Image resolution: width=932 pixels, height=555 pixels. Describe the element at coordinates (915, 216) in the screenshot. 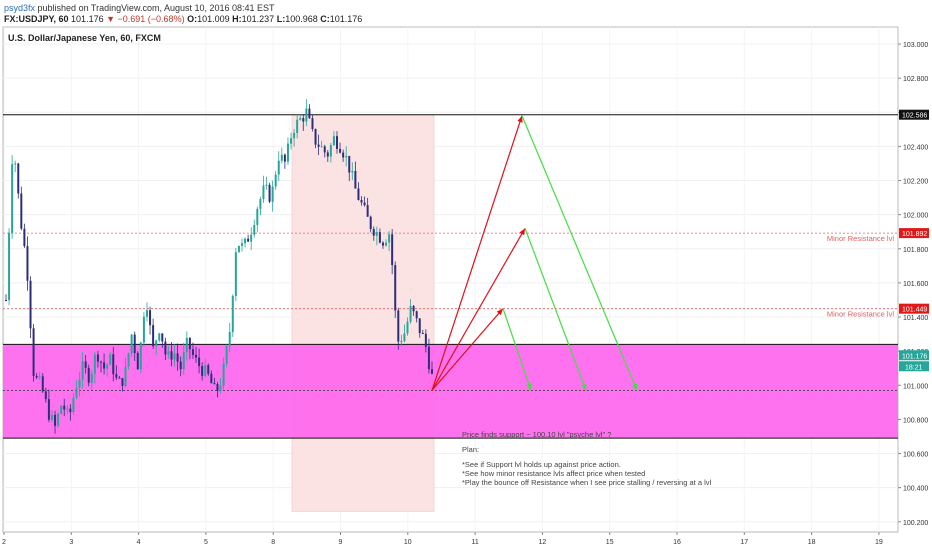

I see `y-tick-label: 102.000` at that location.